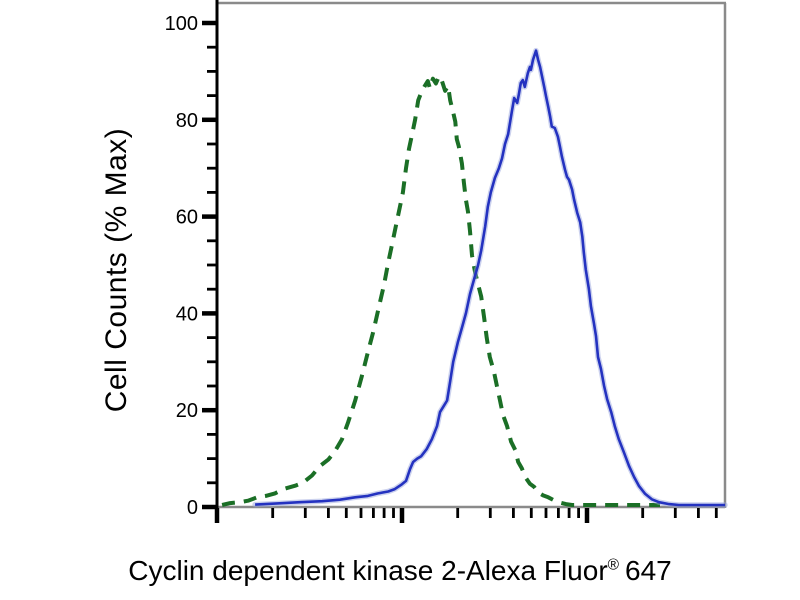 This screenshot has height=600, width=800. I want to click on y-axis-tick-label: 40, so click(187, 314).